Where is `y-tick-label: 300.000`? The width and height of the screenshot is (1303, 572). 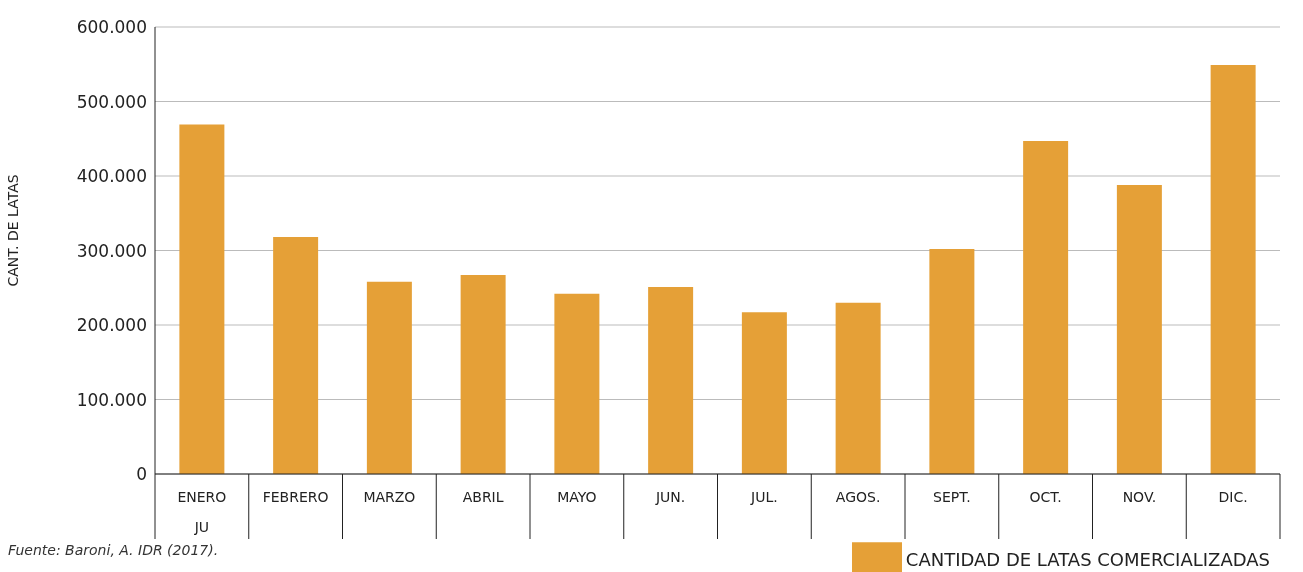 y-tick-label: 300.000 is located at coordinates (111, 250).